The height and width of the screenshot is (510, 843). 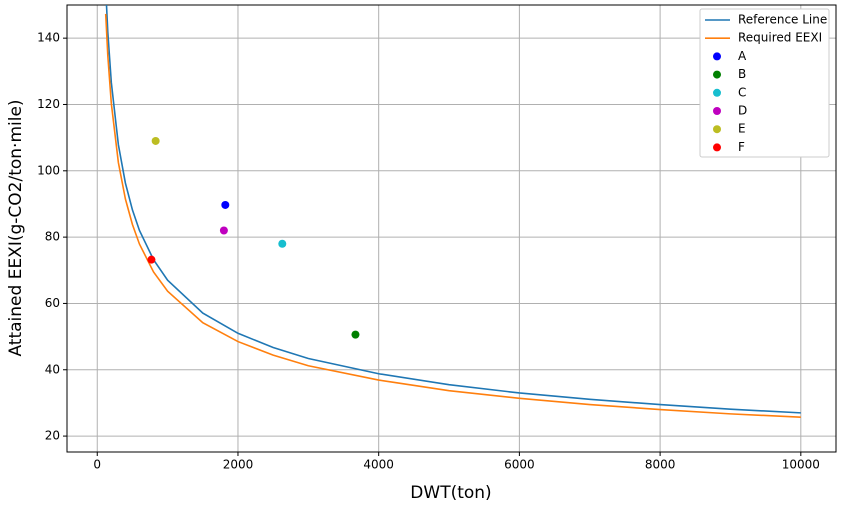 I want to click on x-tick-label: 6000, so click(x=519, y=465).